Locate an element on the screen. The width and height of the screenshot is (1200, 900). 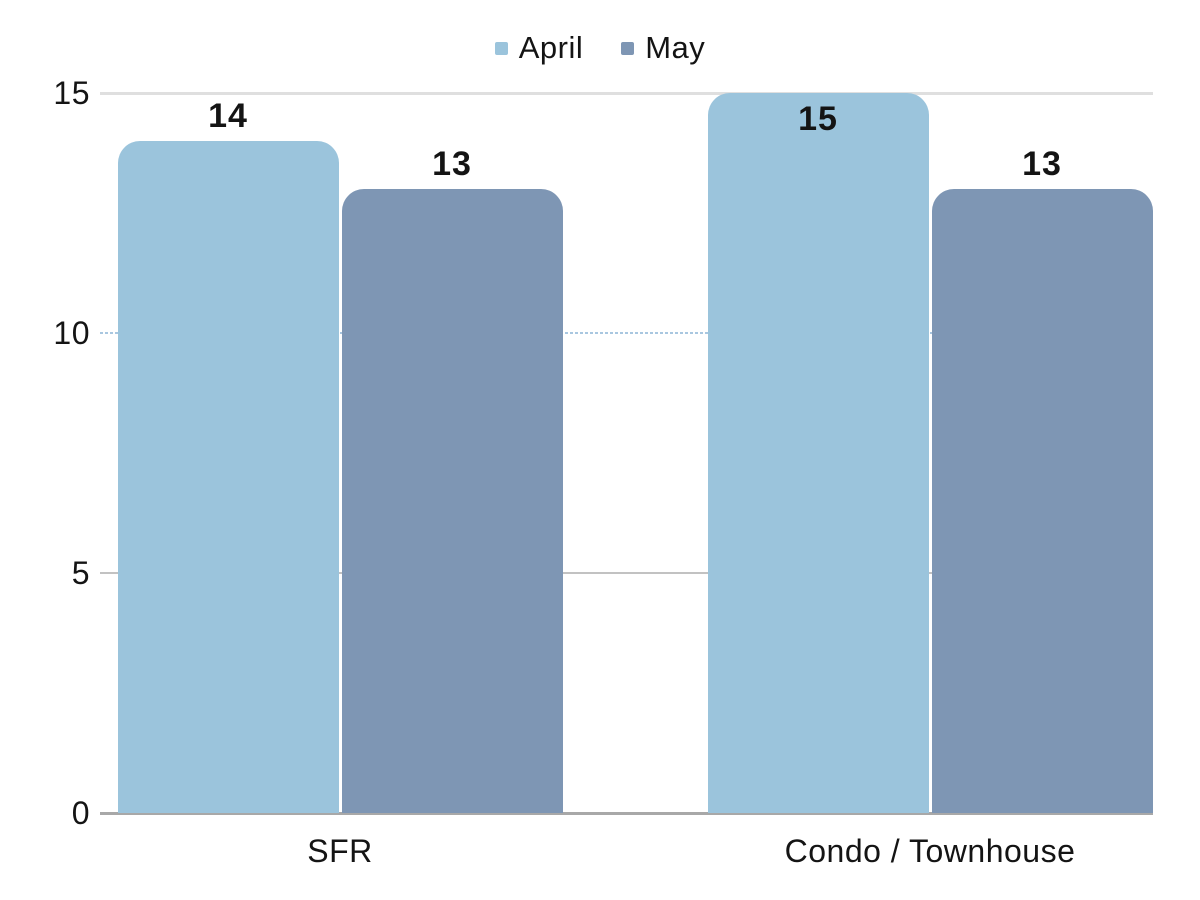
bar-sfr-april is located at coordinates (228, 477).